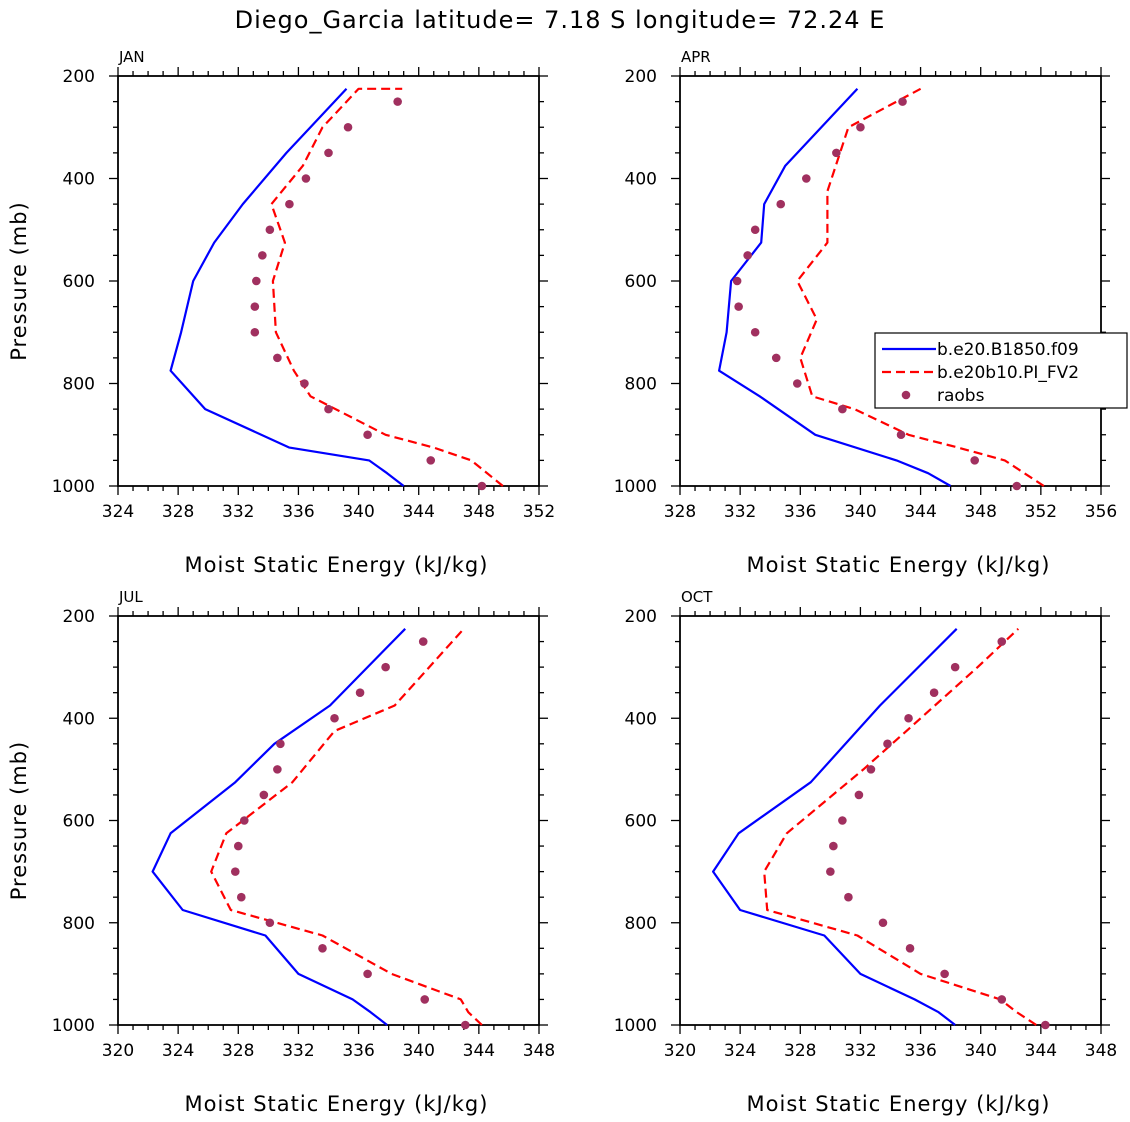 The height and width of the screenshot is (1122, 1130). Describe the element at coordinates (697, 597) in the screenshot. I see `panel-label: OCT` at that location.